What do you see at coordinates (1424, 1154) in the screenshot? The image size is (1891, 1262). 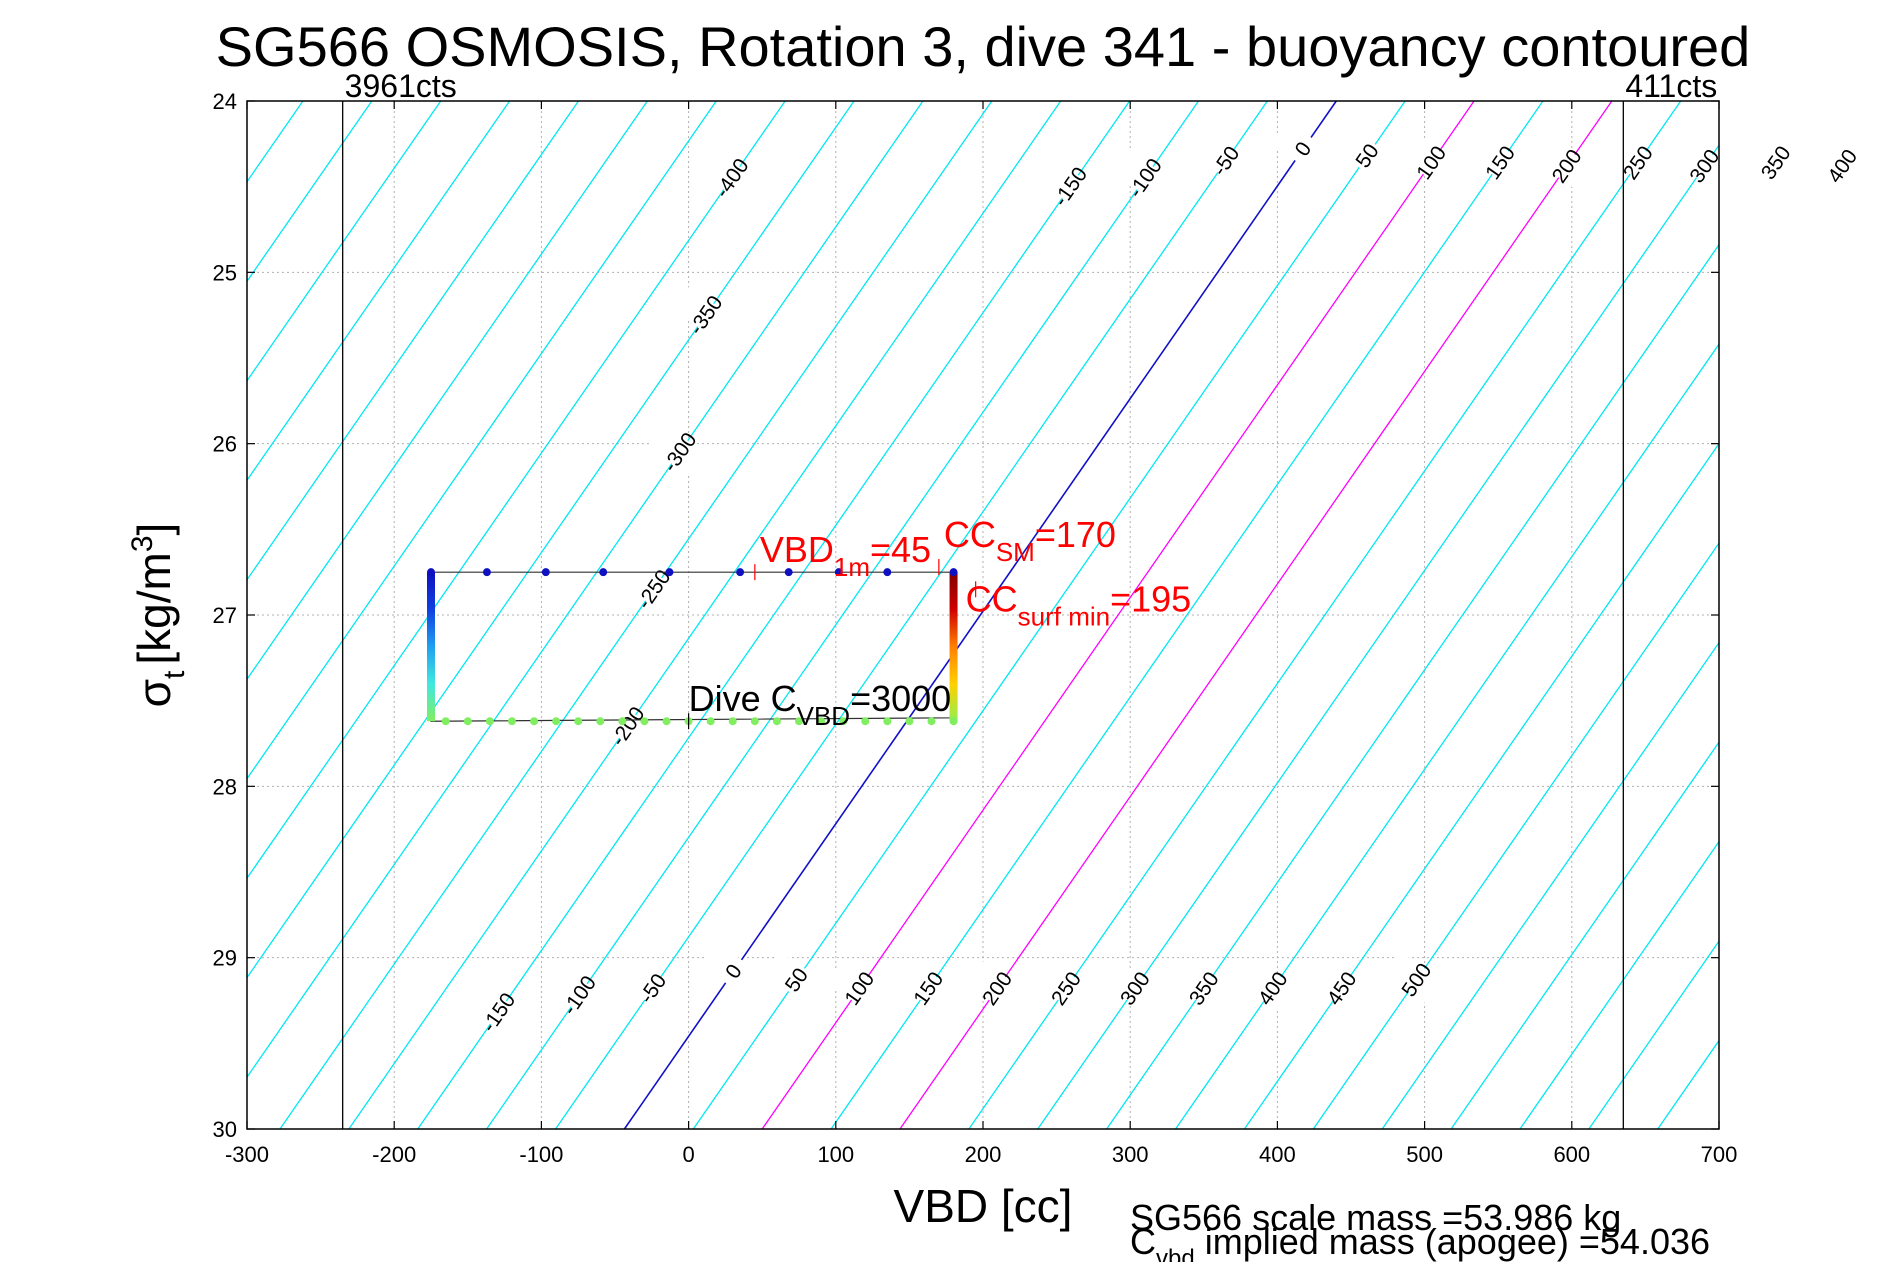 I see `x-tick-label: 500` at bounding box center [1424, 1154].